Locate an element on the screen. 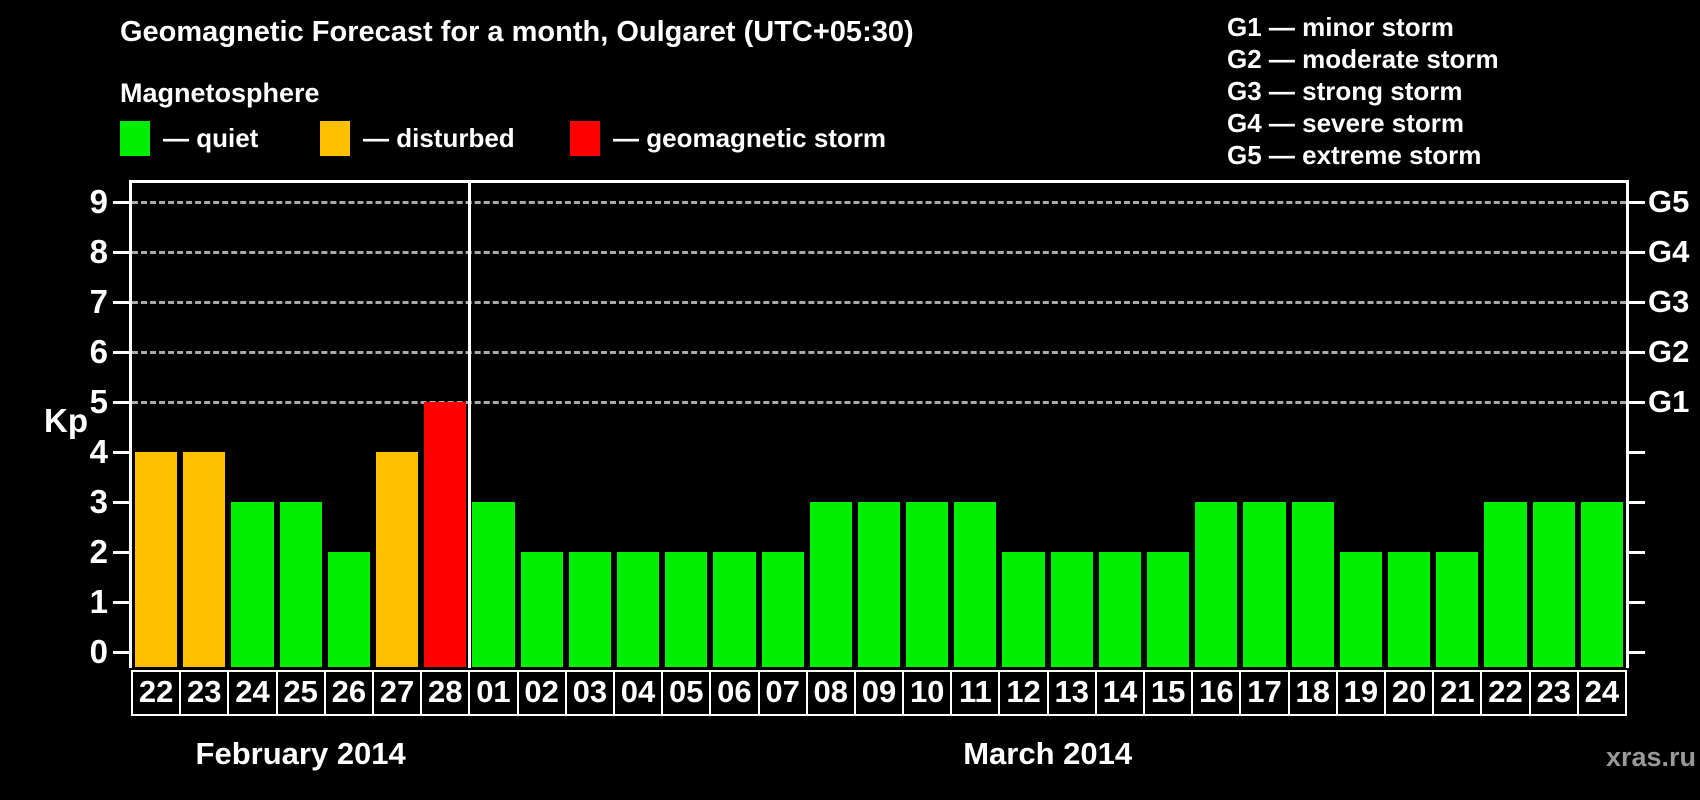 This screenshot has width=1700, height=800. g-legend-line-3: G3 — strong storm is located at coordinates (1345, 91).